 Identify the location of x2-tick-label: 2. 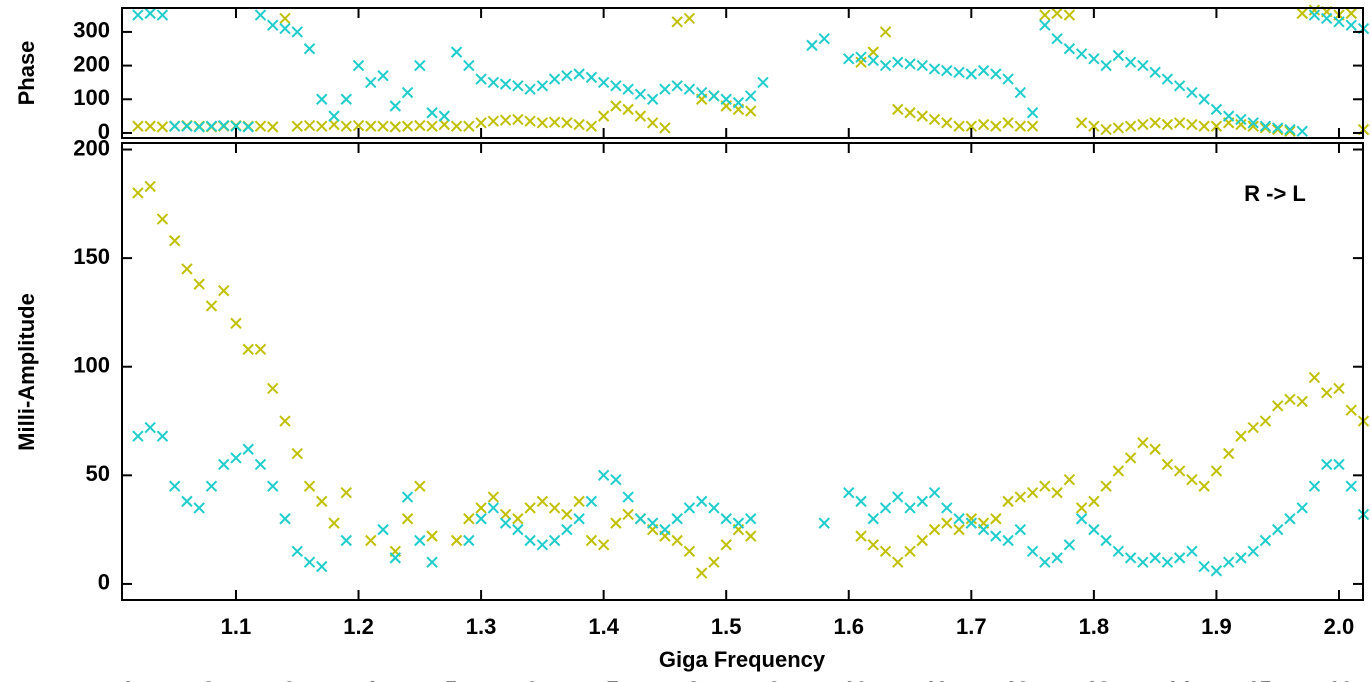
(208, 679).